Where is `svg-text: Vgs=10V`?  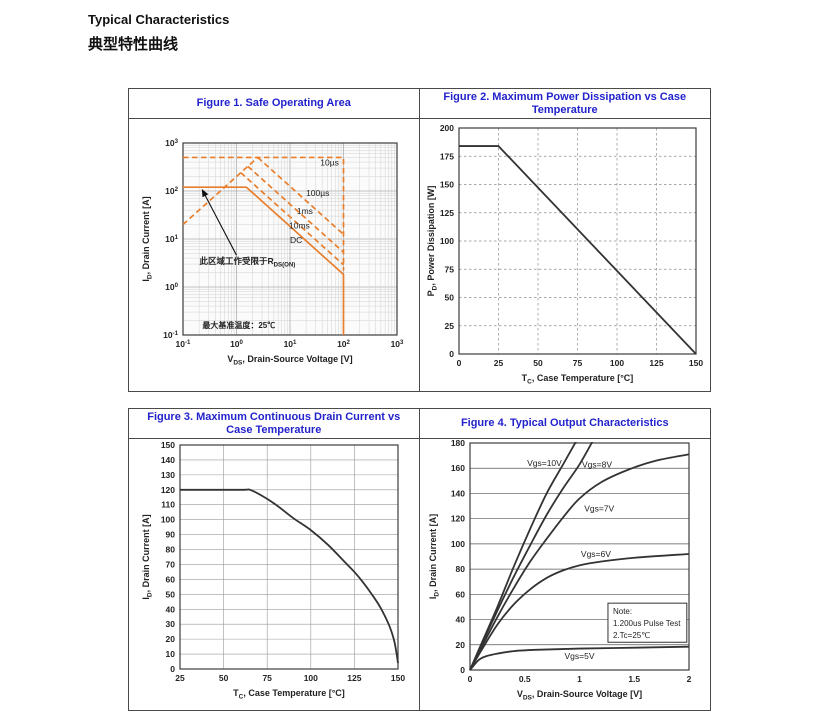
svg-text: Vgs=10V is located at coordinates (544, 463).